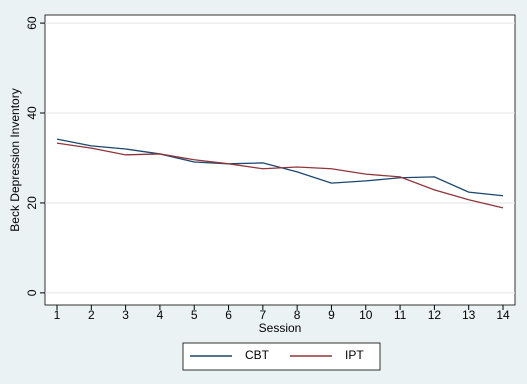 This screenshot has height=384, width=527. I want to click on legend-label: CBT, so click(257, 355).